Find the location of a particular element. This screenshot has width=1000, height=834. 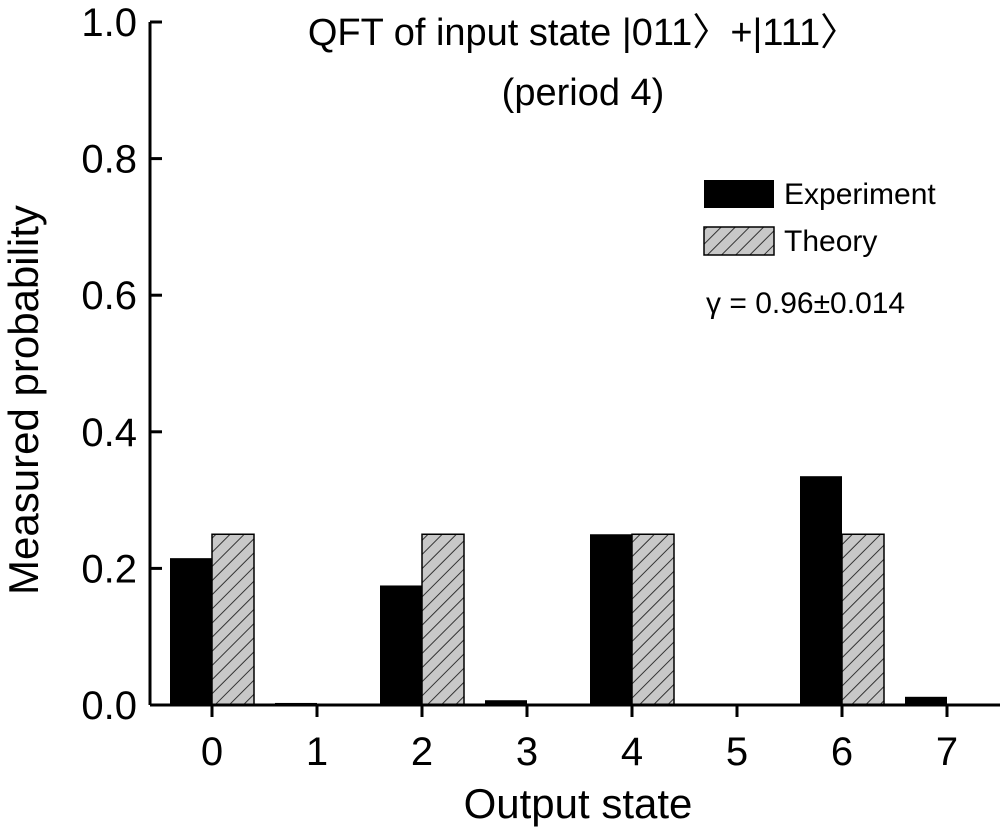

chart-subtitle: (period 4) is located at coordinates (583, 93).